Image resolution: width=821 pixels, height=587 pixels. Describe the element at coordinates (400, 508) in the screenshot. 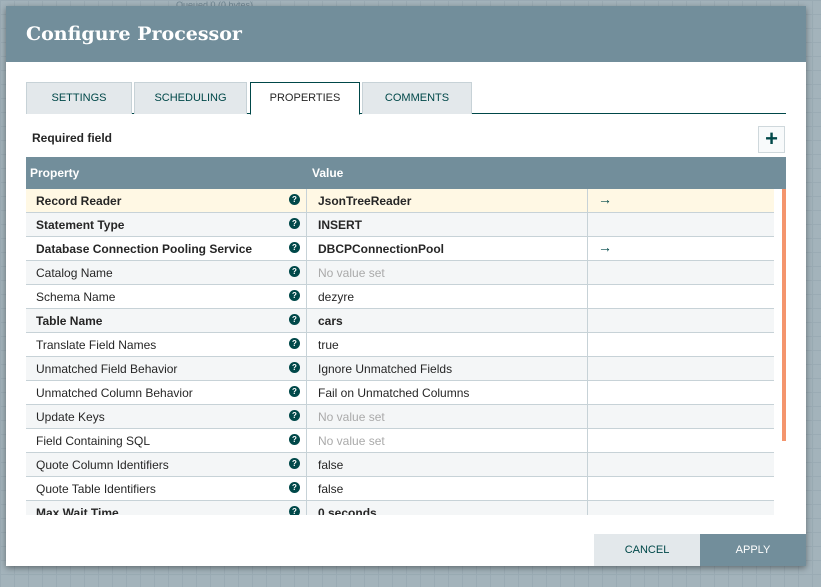

I see `table-row: Max Wait Time ? 0 seconds` at that location.